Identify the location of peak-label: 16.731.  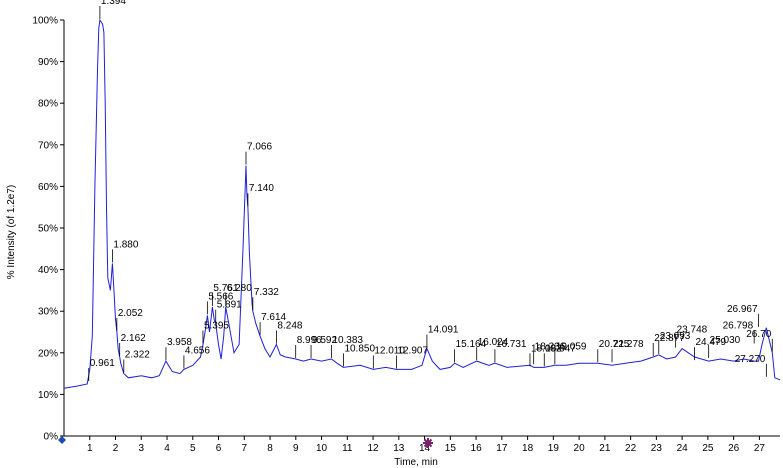
(511, 344).